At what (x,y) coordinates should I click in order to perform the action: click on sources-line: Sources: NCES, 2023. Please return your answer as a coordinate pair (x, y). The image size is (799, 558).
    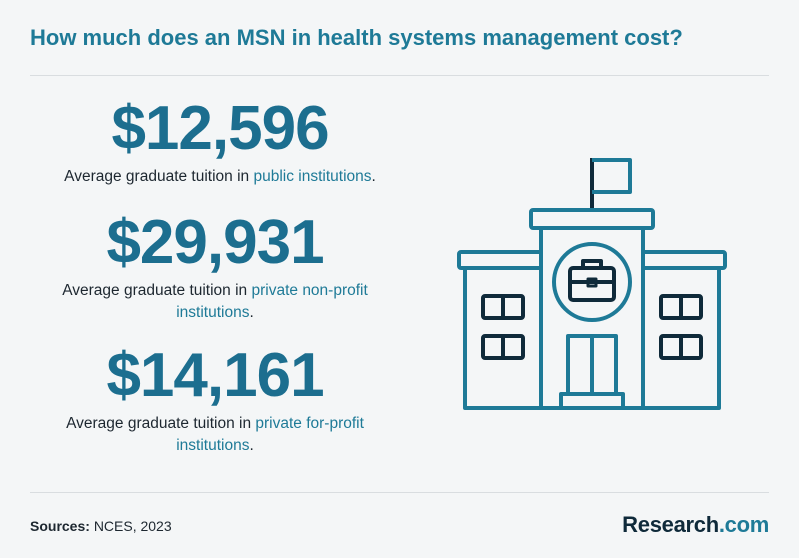
    Looking at the image, I should click on (101, 526).